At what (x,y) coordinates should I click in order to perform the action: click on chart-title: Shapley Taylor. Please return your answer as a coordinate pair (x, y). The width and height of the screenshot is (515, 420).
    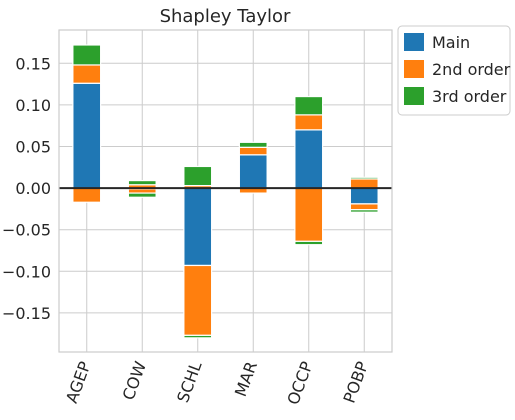
    Looking at the image, I should click on (225, 16).